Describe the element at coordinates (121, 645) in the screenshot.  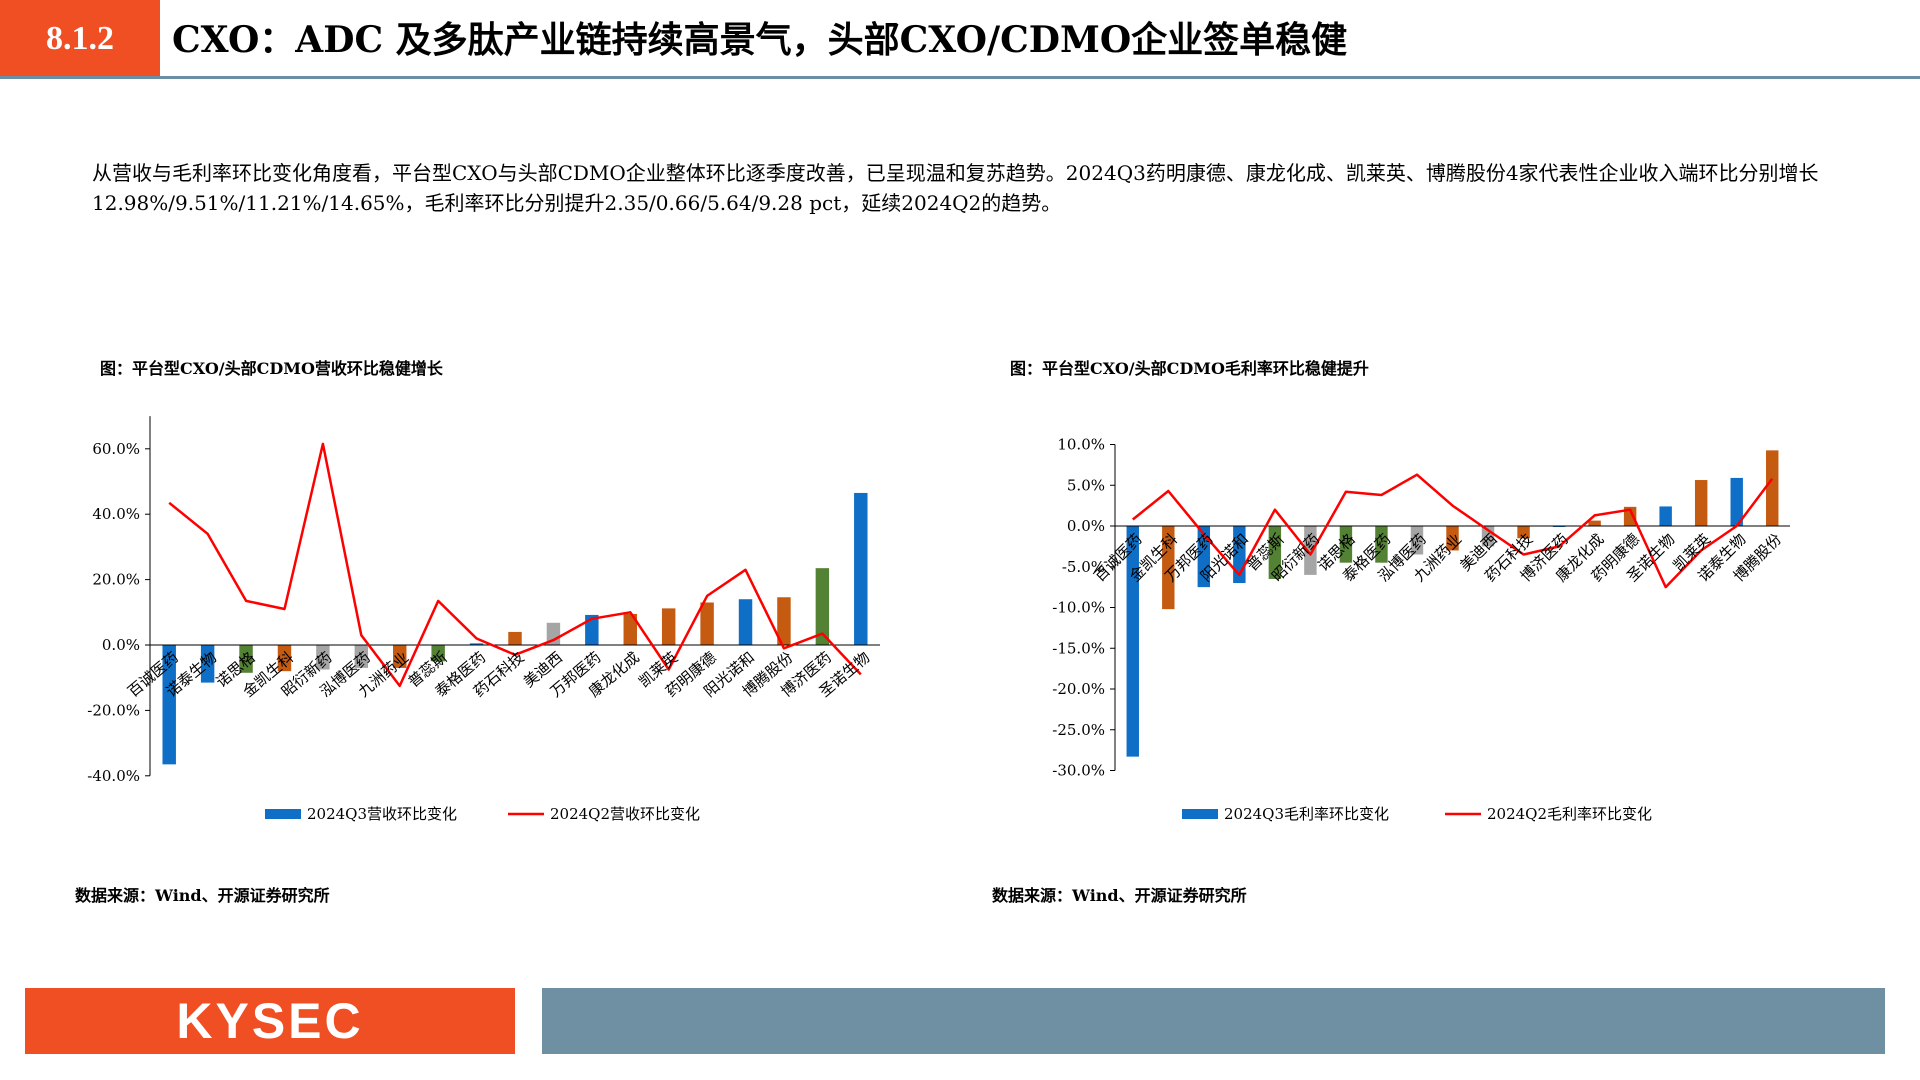
I see `chart1-y-tick-label: 0.0%` at that location.